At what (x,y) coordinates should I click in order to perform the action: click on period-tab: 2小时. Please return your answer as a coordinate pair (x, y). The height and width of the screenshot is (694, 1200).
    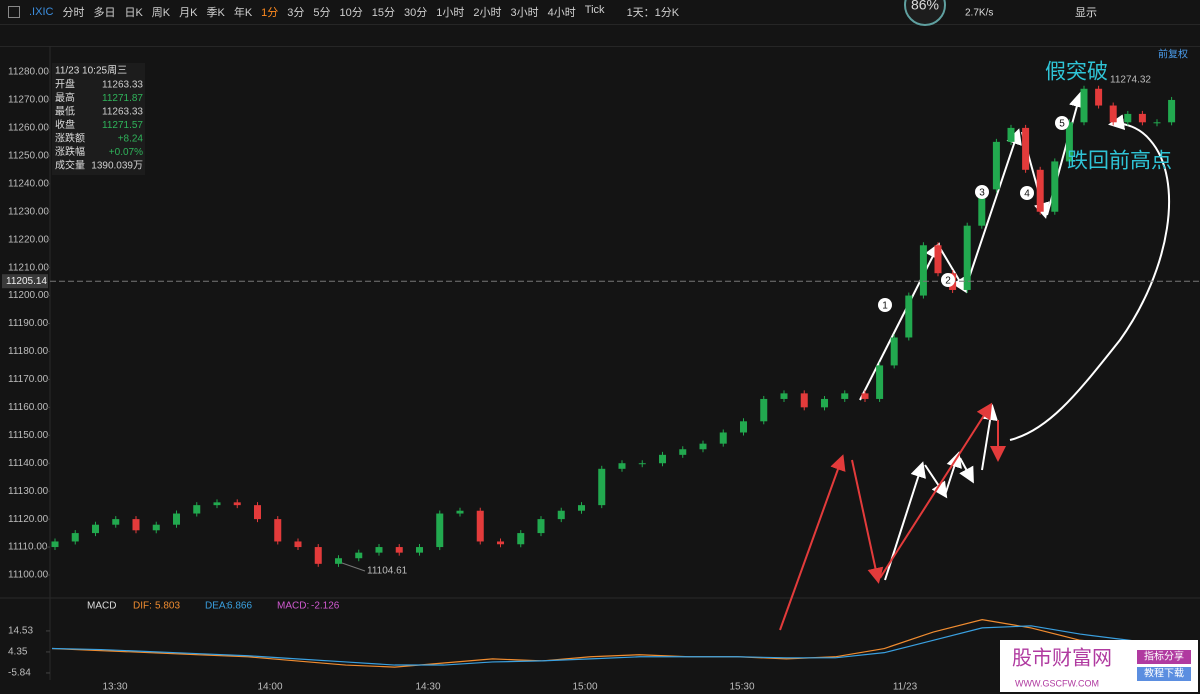
    Looking at the image, I should click on (487, 13).